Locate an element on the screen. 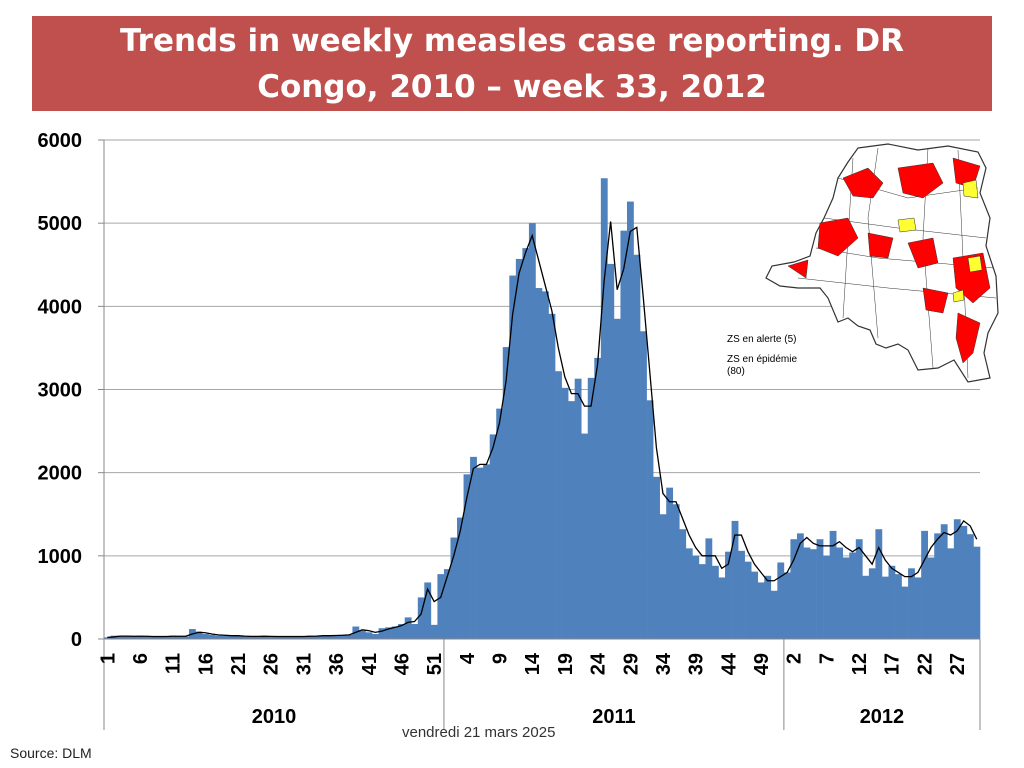 Image resolution: width=1024 pixels, height=768 pixels. x-tick-label: 49 is located at coordinates (762, 664).